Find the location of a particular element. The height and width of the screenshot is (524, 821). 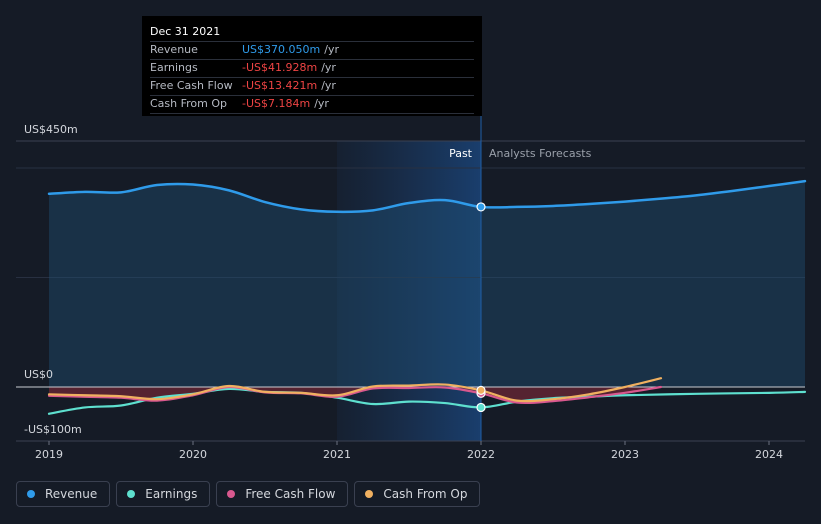

tooltip-row-free-cash-flow: Free Cash Flow -US$13.421m /yr is located at coordinates (312, 86).